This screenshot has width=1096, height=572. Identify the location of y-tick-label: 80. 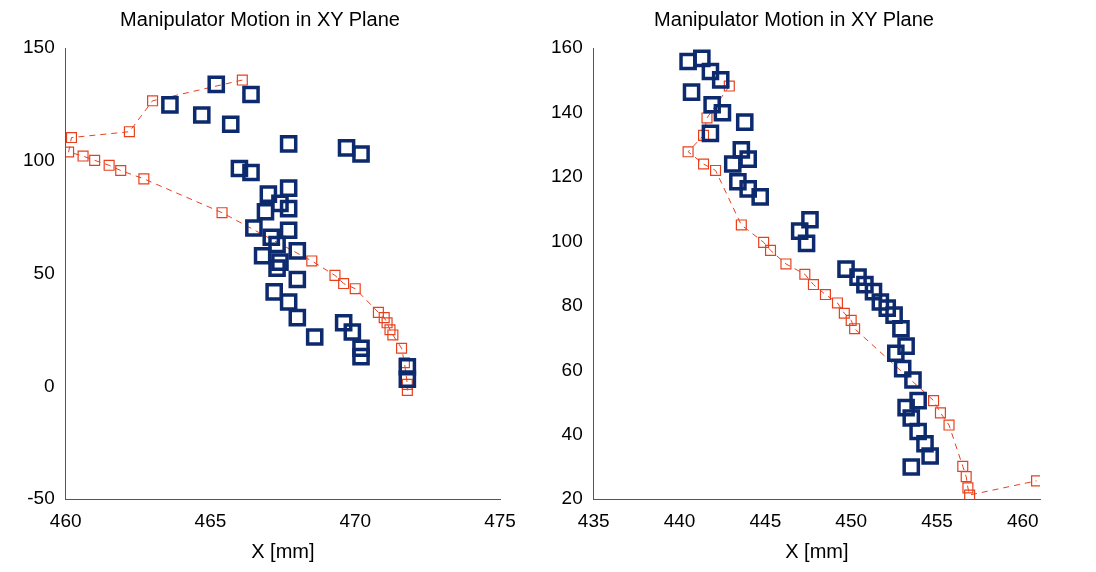
(572, 305).